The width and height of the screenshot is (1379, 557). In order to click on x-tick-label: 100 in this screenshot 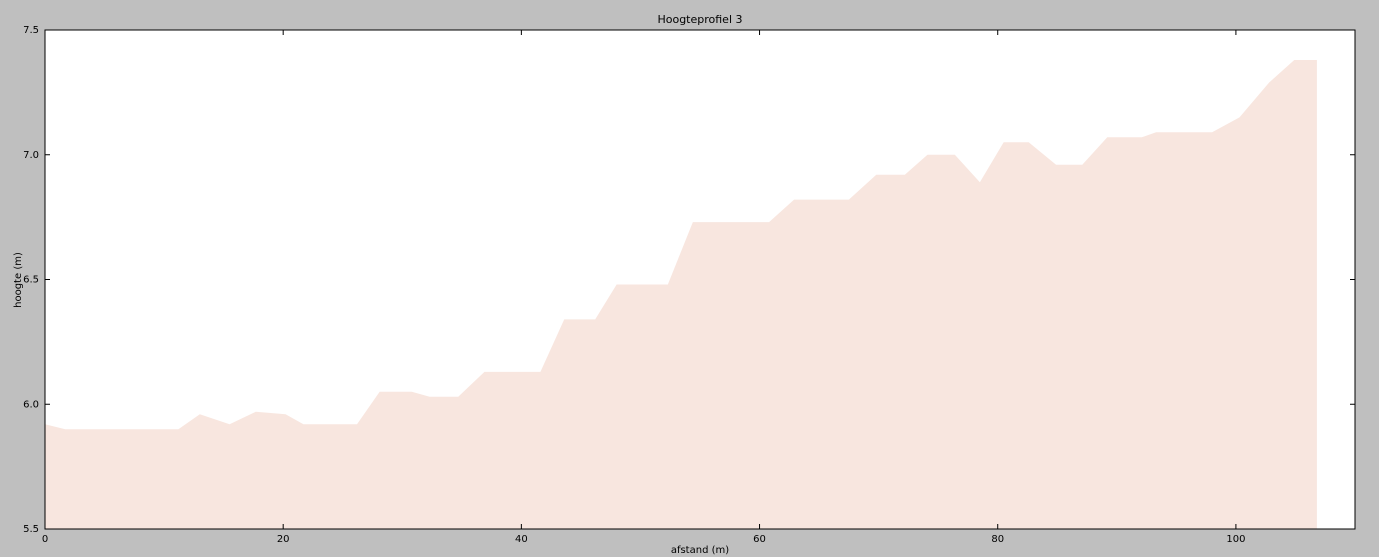, I will do `click(1235, 539)`.